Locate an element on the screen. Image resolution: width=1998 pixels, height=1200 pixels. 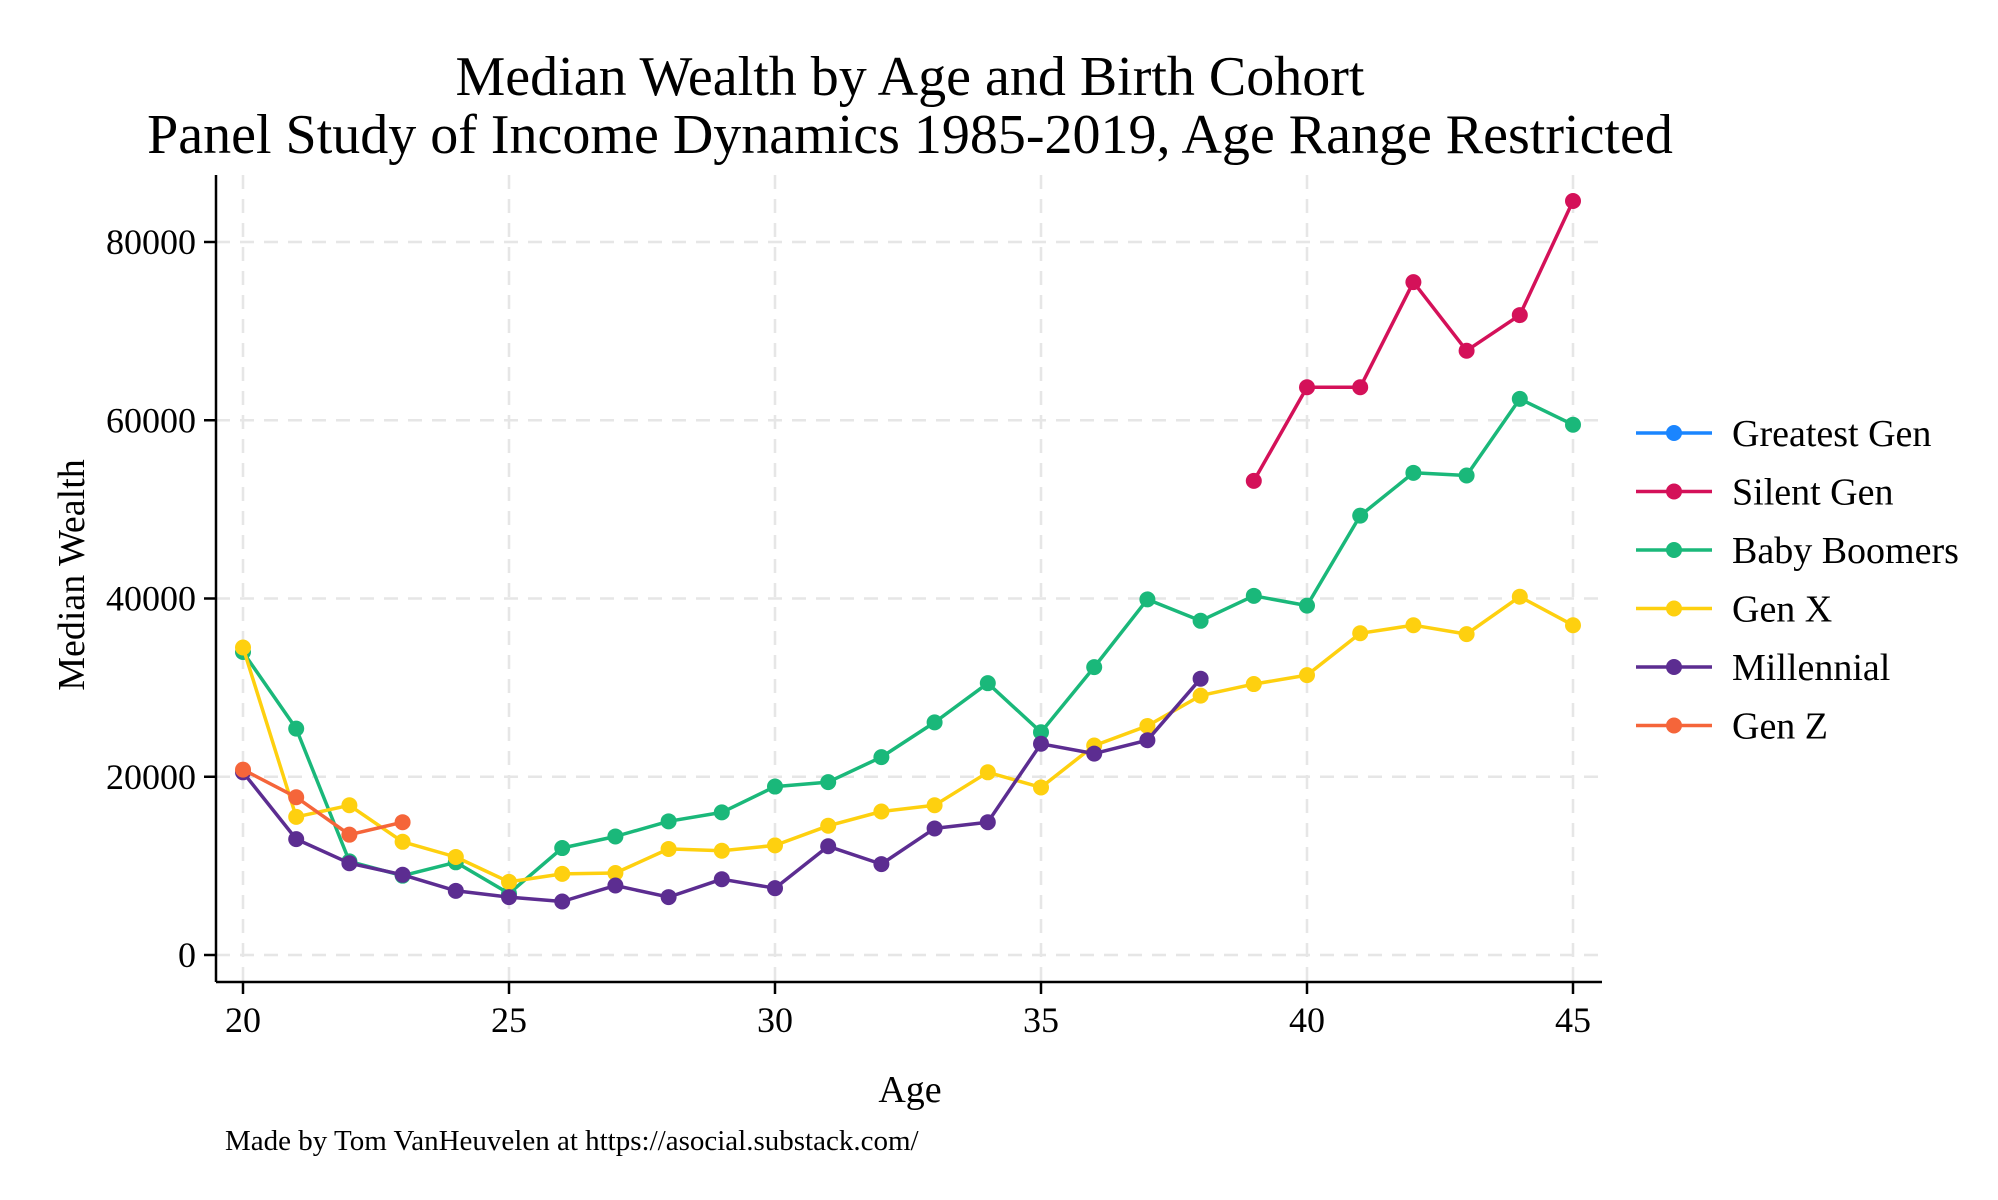
legend-item-millennial: Millennial is located at coordinates (1763, 668).